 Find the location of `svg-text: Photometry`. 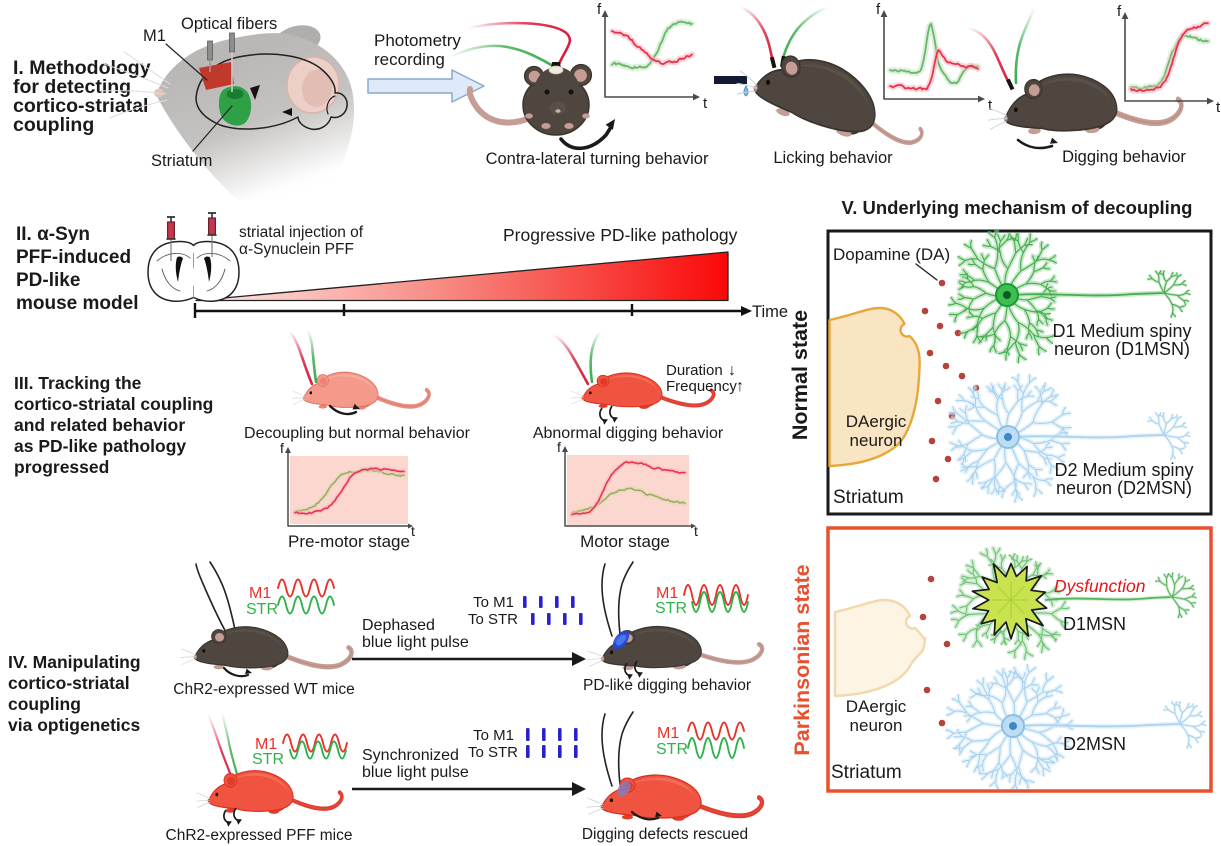

svg-text: Photometry is located at coordinates (417, 40).